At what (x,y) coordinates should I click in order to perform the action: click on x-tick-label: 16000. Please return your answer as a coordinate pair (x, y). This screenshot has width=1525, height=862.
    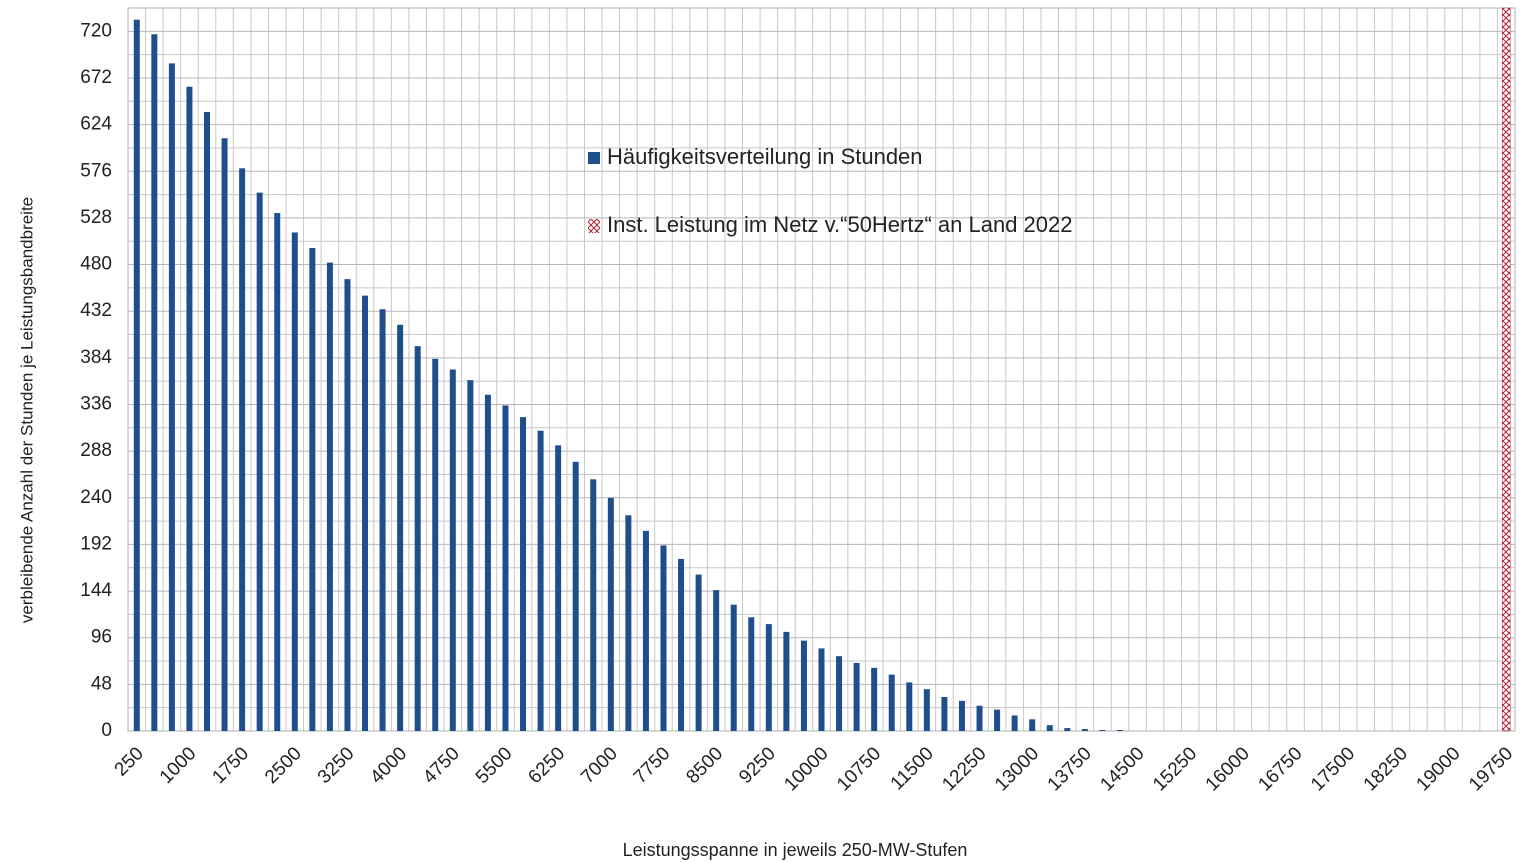
    Looking at the image, I should click on (1228, 769).